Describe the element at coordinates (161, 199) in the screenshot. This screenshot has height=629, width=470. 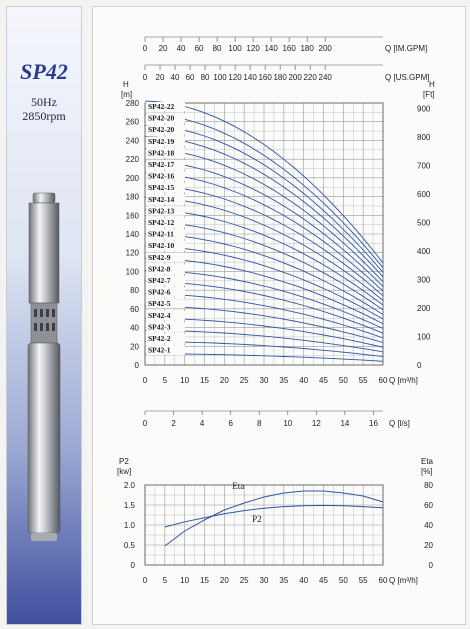
I see `series-label: SP42-14` at that location.